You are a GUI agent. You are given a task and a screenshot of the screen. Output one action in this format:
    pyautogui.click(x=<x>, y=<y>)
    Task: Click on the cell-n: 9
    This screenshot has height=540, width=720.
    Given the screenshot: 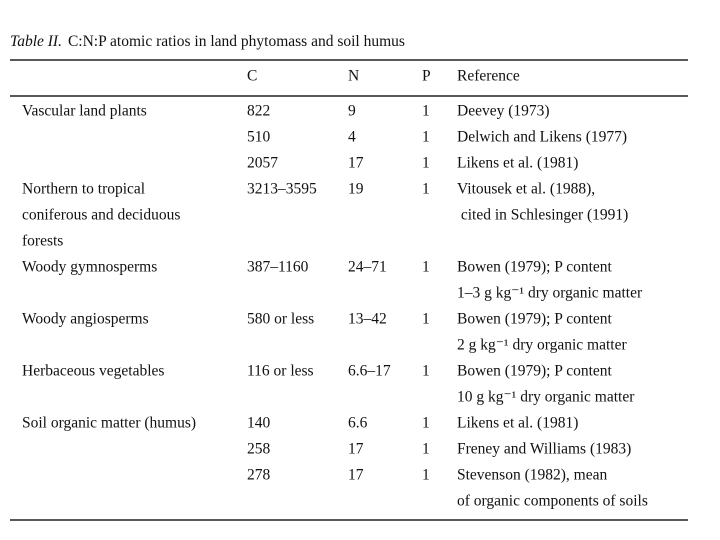 What is the action you would take?
    pyautogui.click(x=352, y=111)
    